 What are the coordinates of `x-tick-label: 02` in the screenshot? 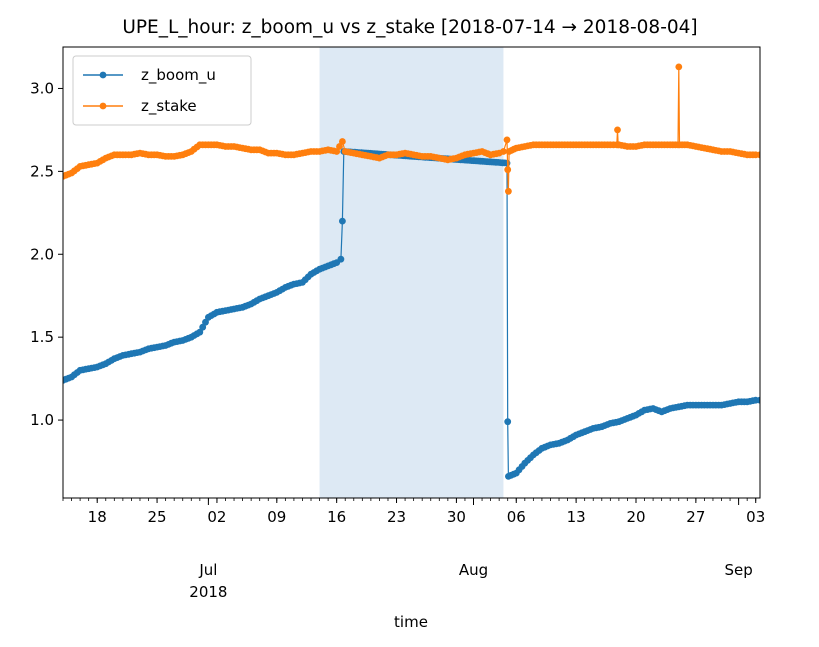 It's located at (216, 517).